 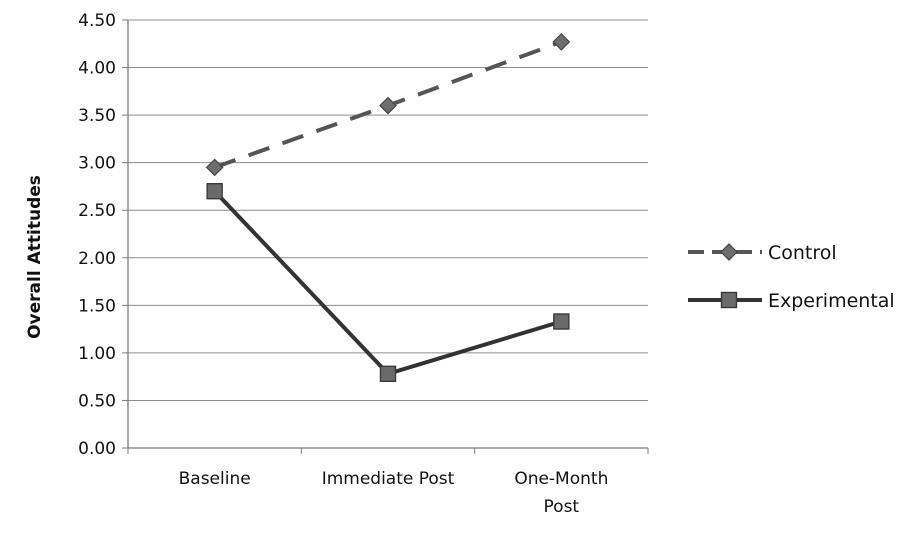 I want to click on y-tick-label: 3.50, so click(x=97, y=116).